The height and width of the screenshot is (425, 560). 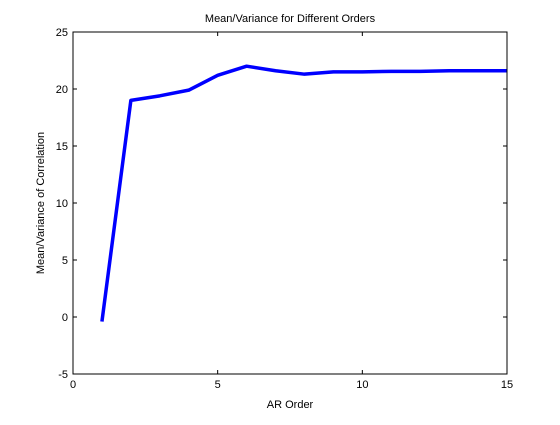 I want to click on x-tick-label: 5, so click(x=218, y=385).